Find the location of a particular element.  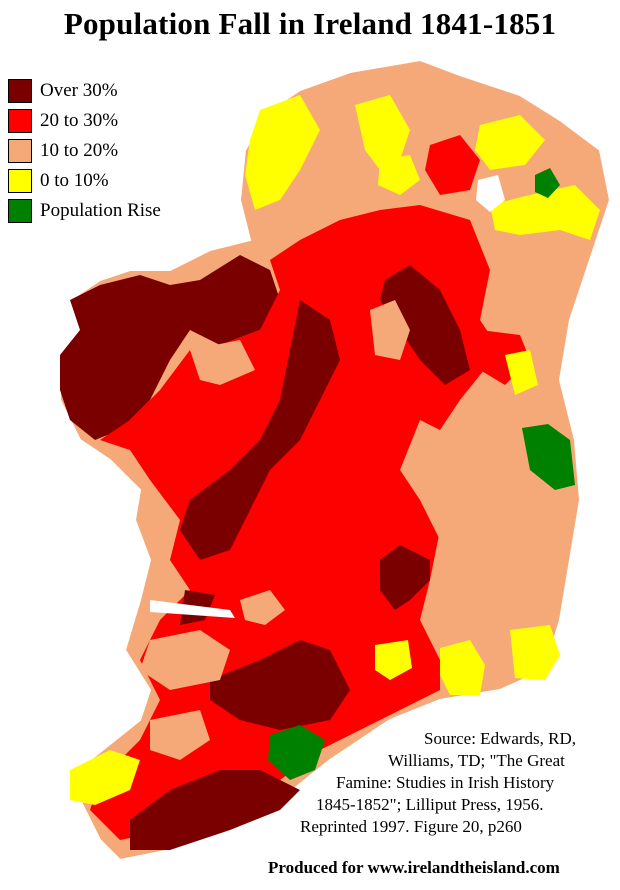

legend-item-10to20: 10 to 20% is located at coordinates (84, 151).